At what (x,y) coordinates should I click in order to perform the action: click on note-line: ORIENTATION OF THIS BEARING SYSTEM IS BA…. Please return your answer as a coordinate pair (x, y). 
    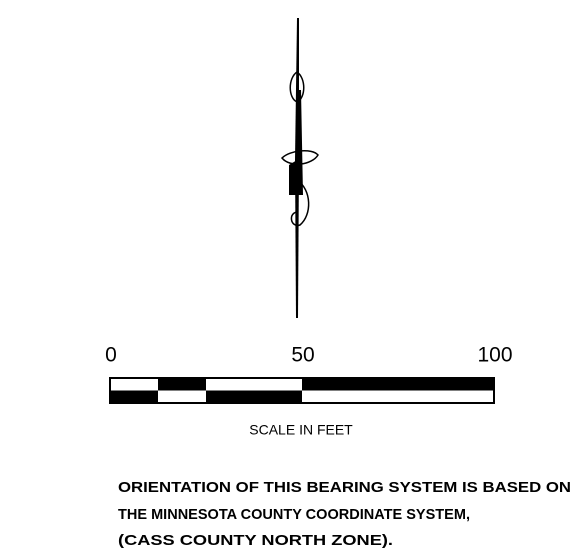
    Looking at the image, I should click on (344, 487).